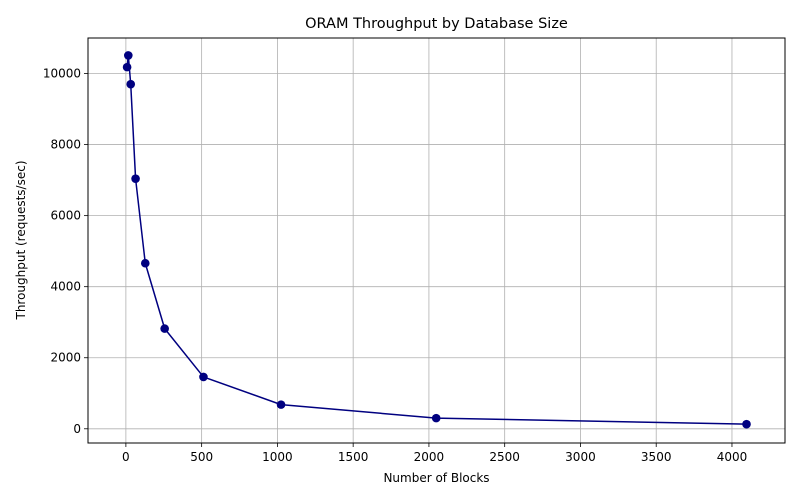  Describe the element at coordinates (65, 145) in the screenshot. I see `y-tick-label: 8000` at that location.